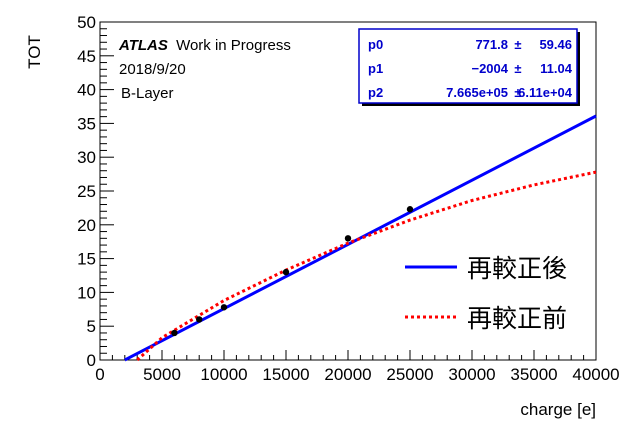 The width and height of the screenshot is (627, 427). Describe the element at coordinates (375, 44) in the screenshot. I see `stats-param-name: p0` at that location.